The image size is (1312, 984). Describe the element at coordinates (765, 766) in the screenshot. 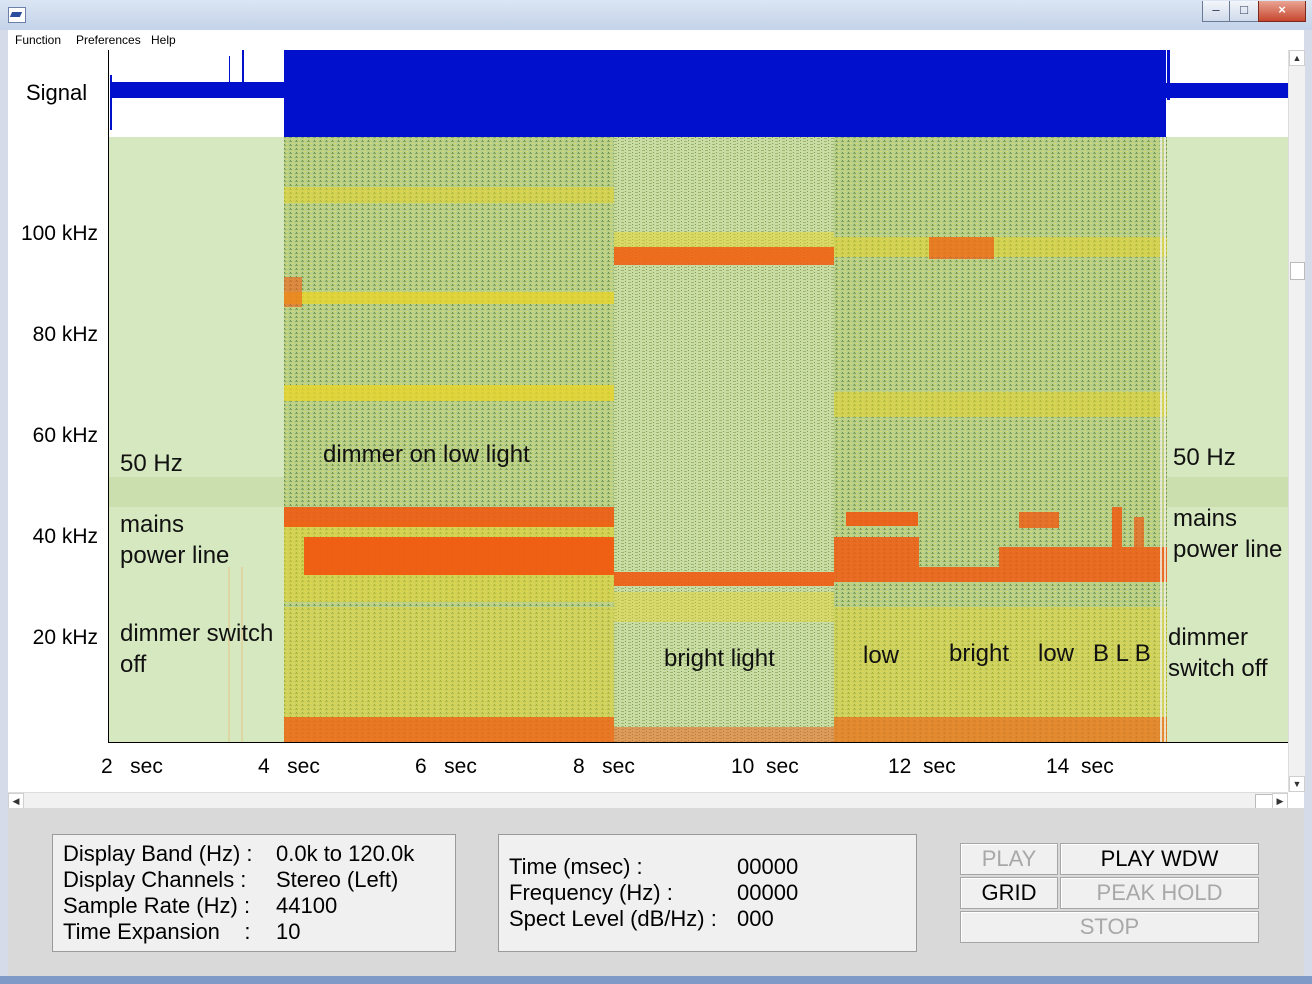

I see `x-tick-10sec: 10 sec` at that location.